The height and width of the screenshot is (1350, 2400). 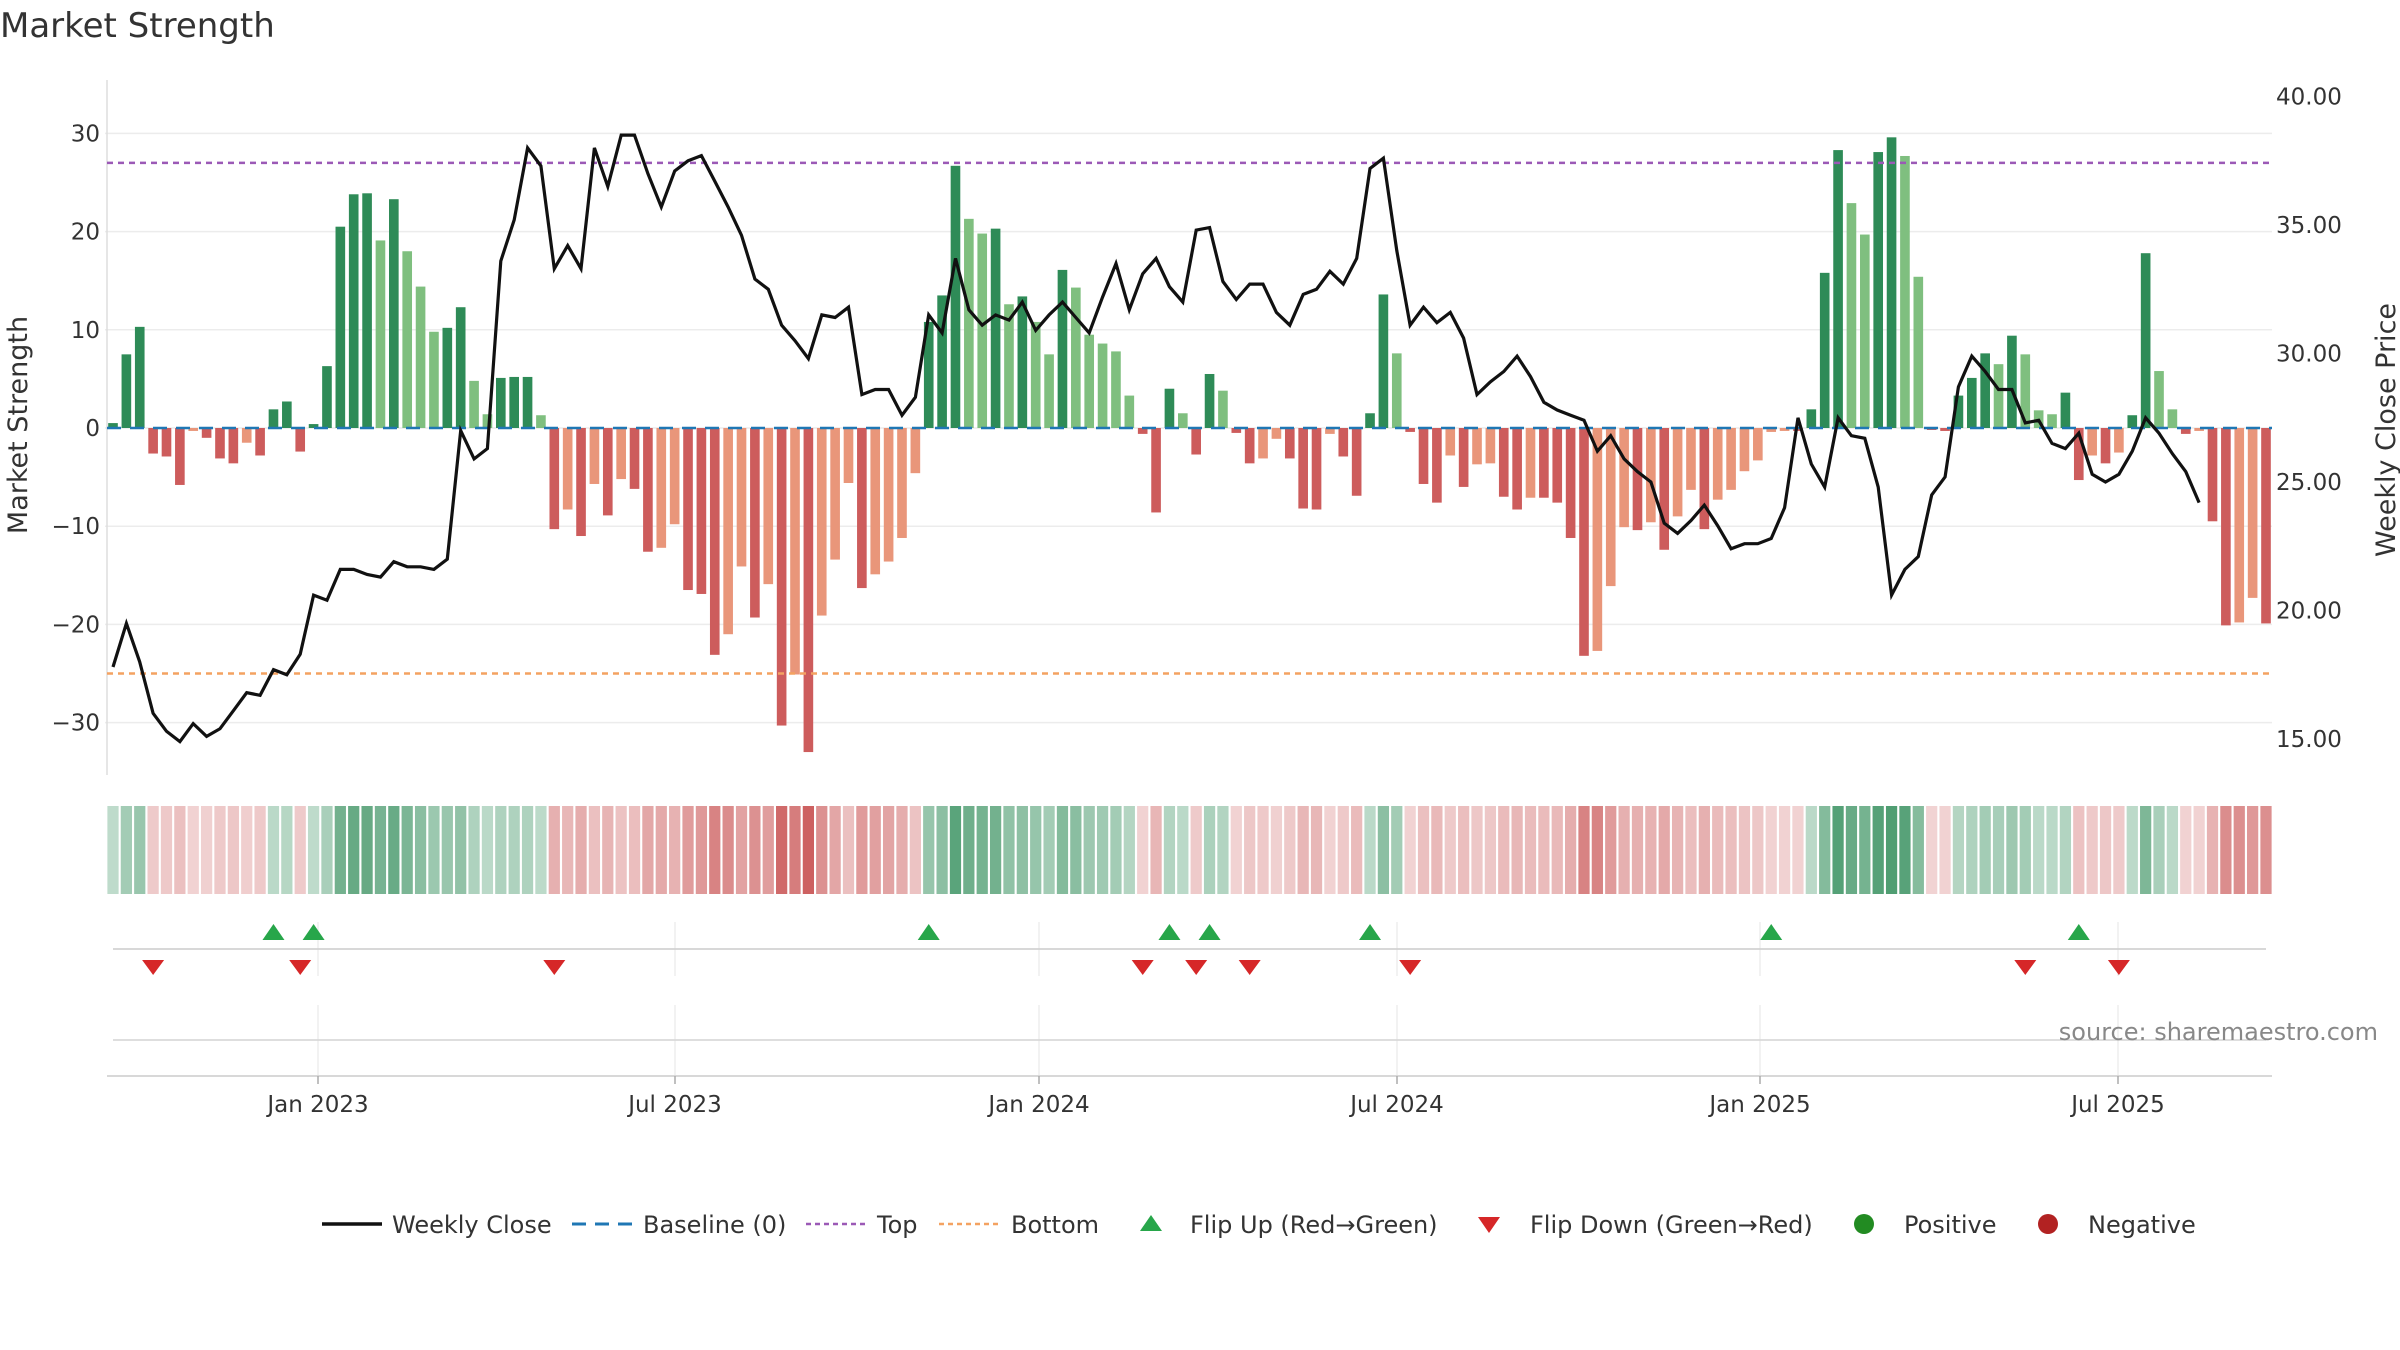 I want to click on right-tick-label: 35.00, so click(x=2309, y=226).